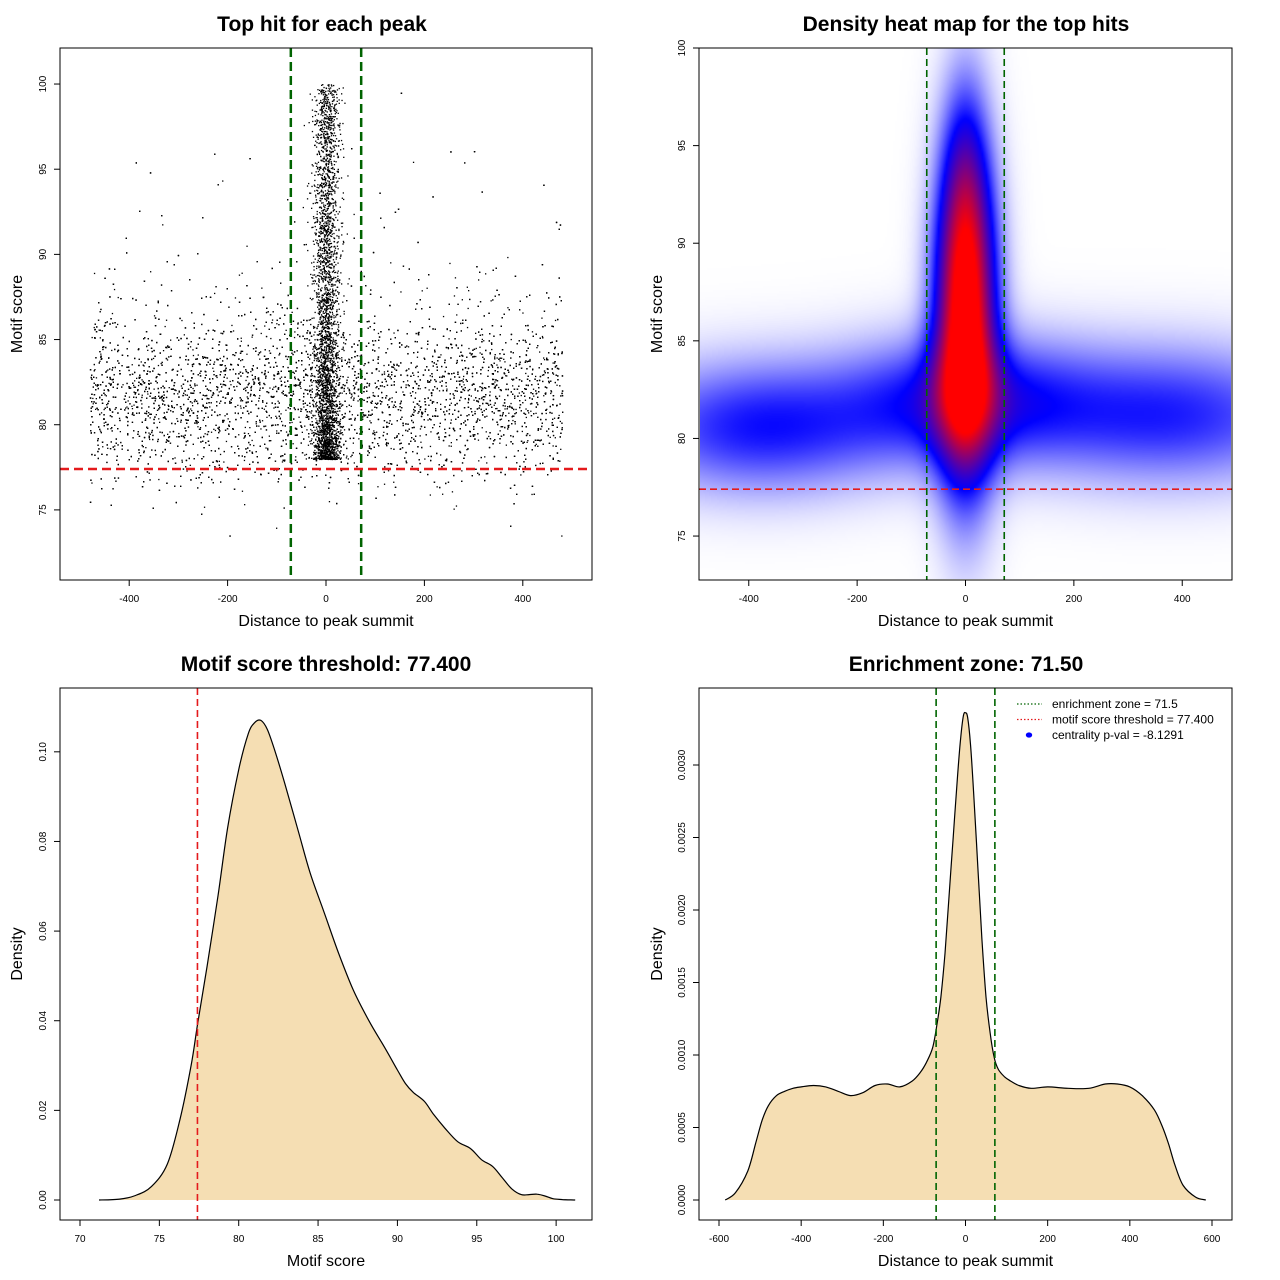  What do you see at coordinates (43, 931) in the screenshot?
I see `y-tick-label: 0.06` at bounding box center [43, 931].